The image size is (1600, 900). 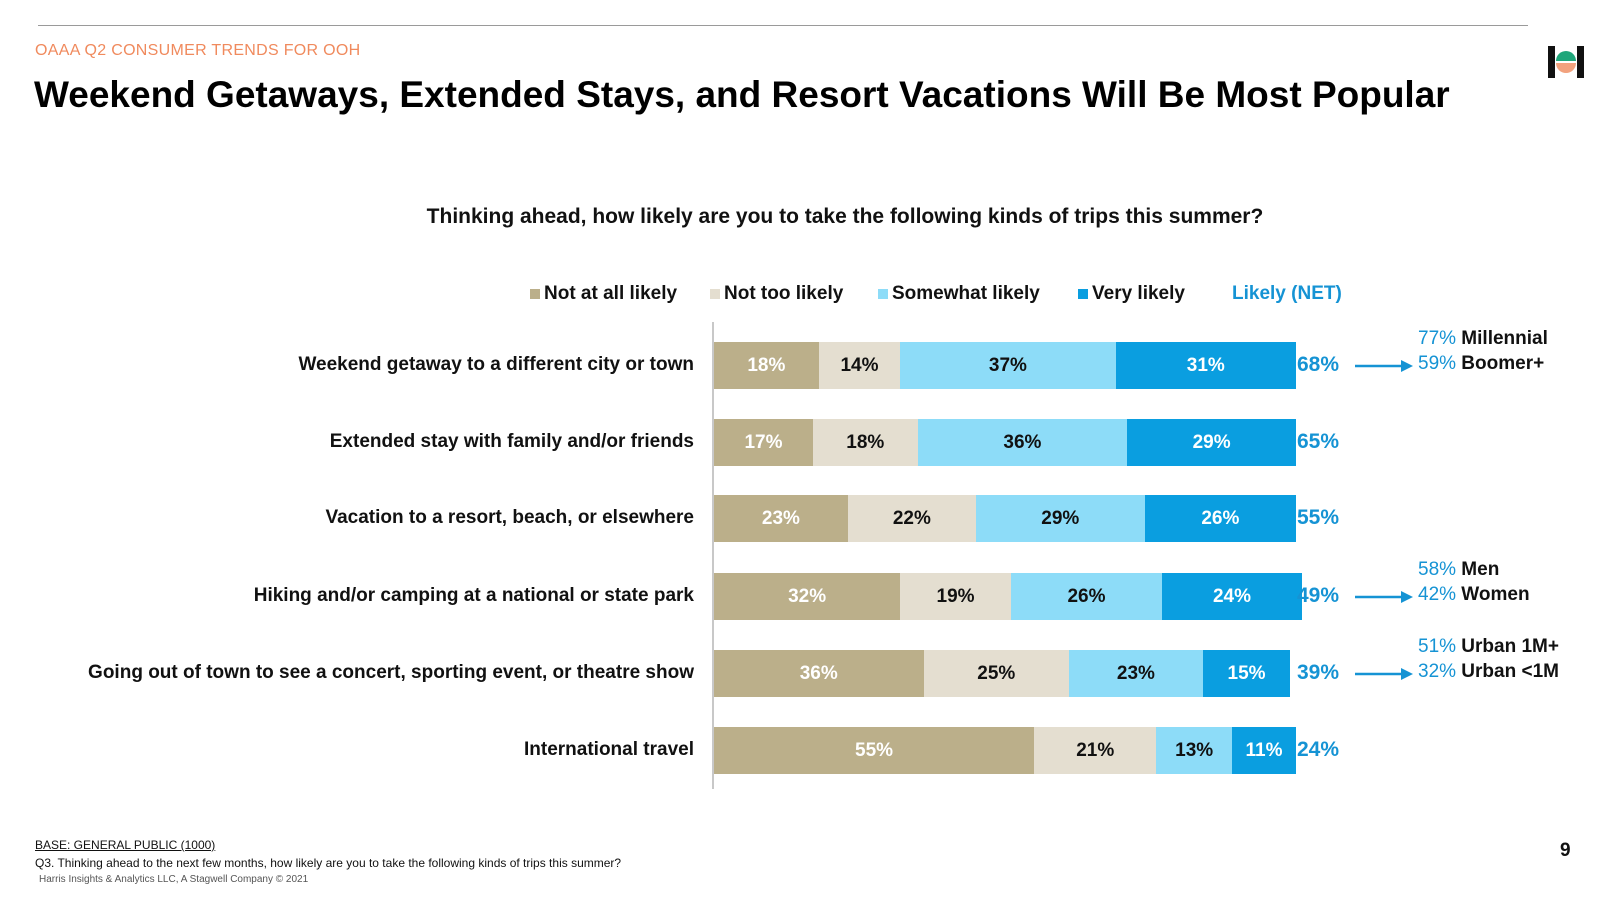 I want to click on bar-segment-not-at-all-likely: 23%, so click(x=781, y=518).